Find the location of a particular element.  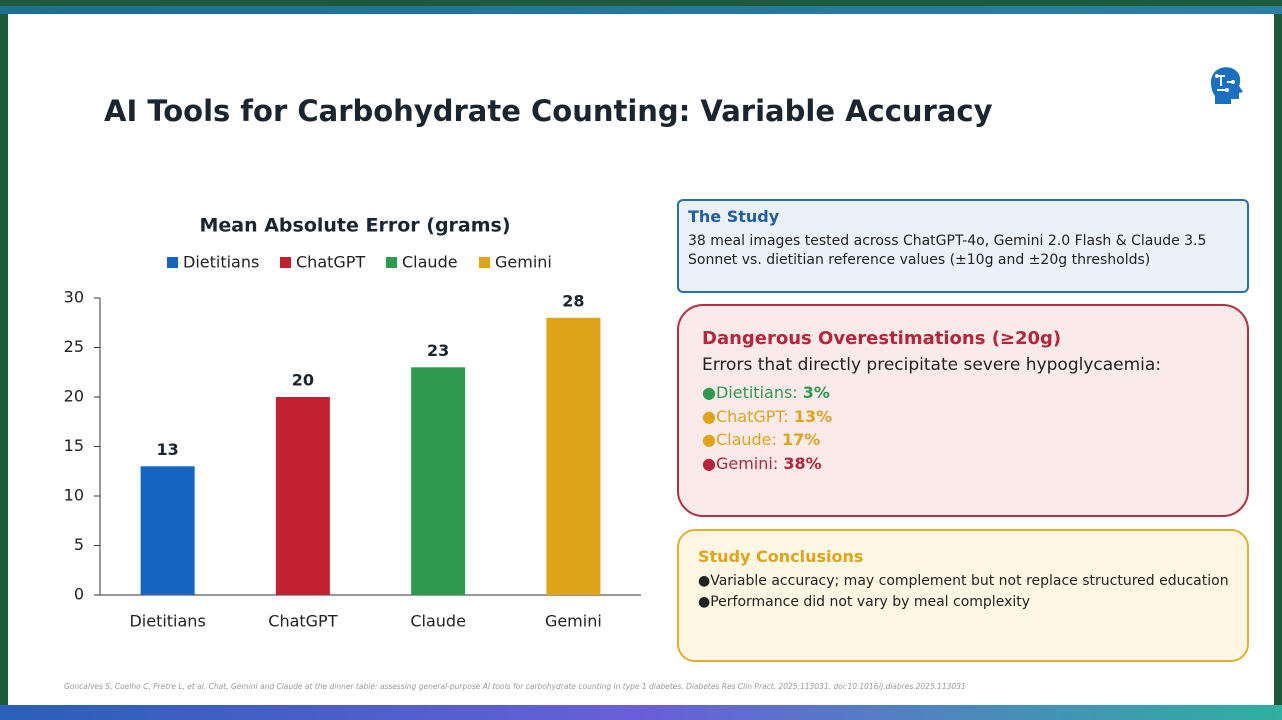

danger-item: ●Claude: 17% is located at coordinates (767, 440).